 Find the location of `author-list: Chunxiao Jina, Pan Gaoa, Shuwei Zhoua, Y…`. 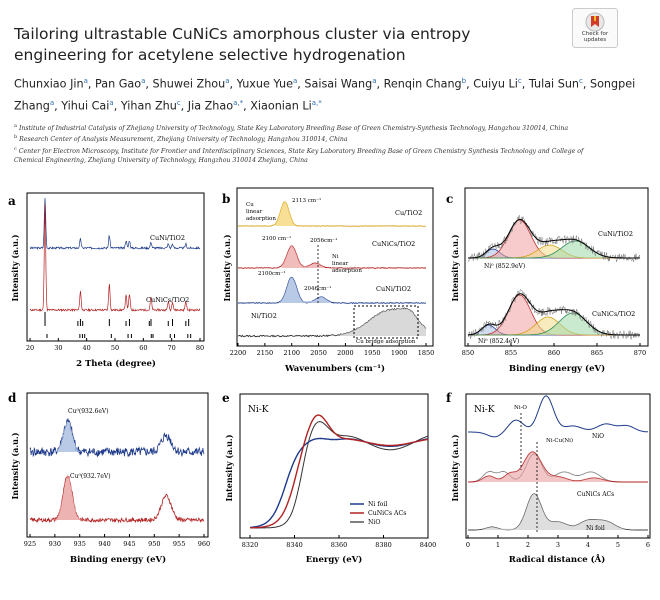

author-list: Chunxiao Jina, Pan Gaoa, Shuwei Zhoua, Y… is located at coordinates (325, 95).